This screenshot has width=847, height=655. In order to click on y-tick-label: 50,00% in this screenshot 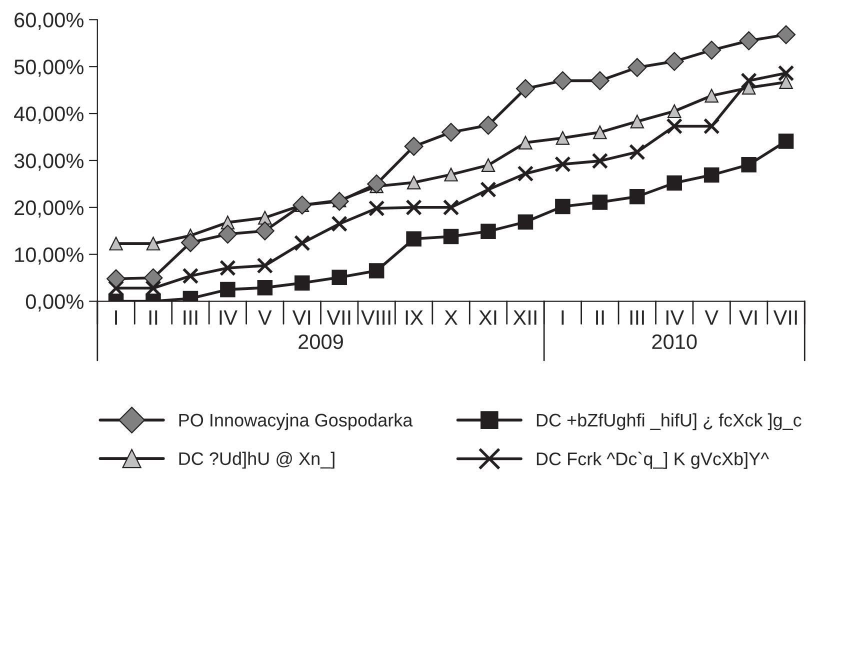, I will do `click(49, 68)`.